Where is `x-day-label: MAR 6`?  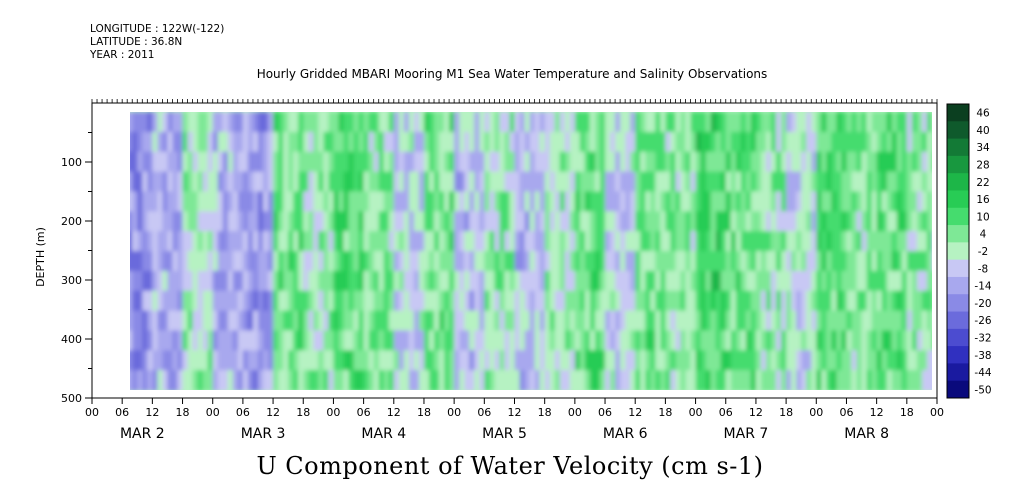 x-day-label: MAR 6 is located at coordinates (625, 434).